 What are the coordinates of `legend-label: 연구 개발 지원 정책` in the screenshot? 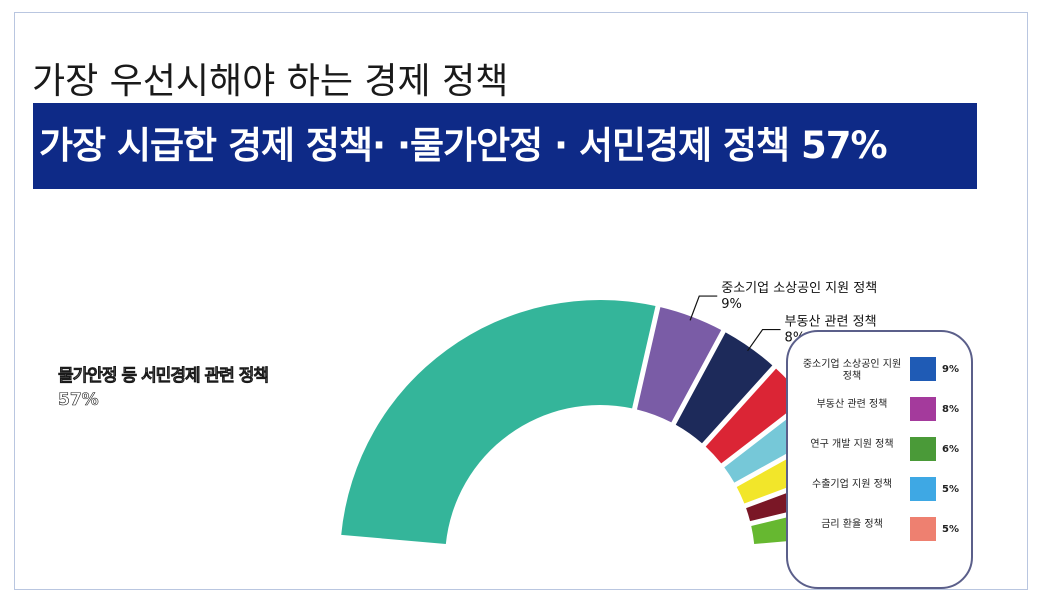 It's located at (852, 444).